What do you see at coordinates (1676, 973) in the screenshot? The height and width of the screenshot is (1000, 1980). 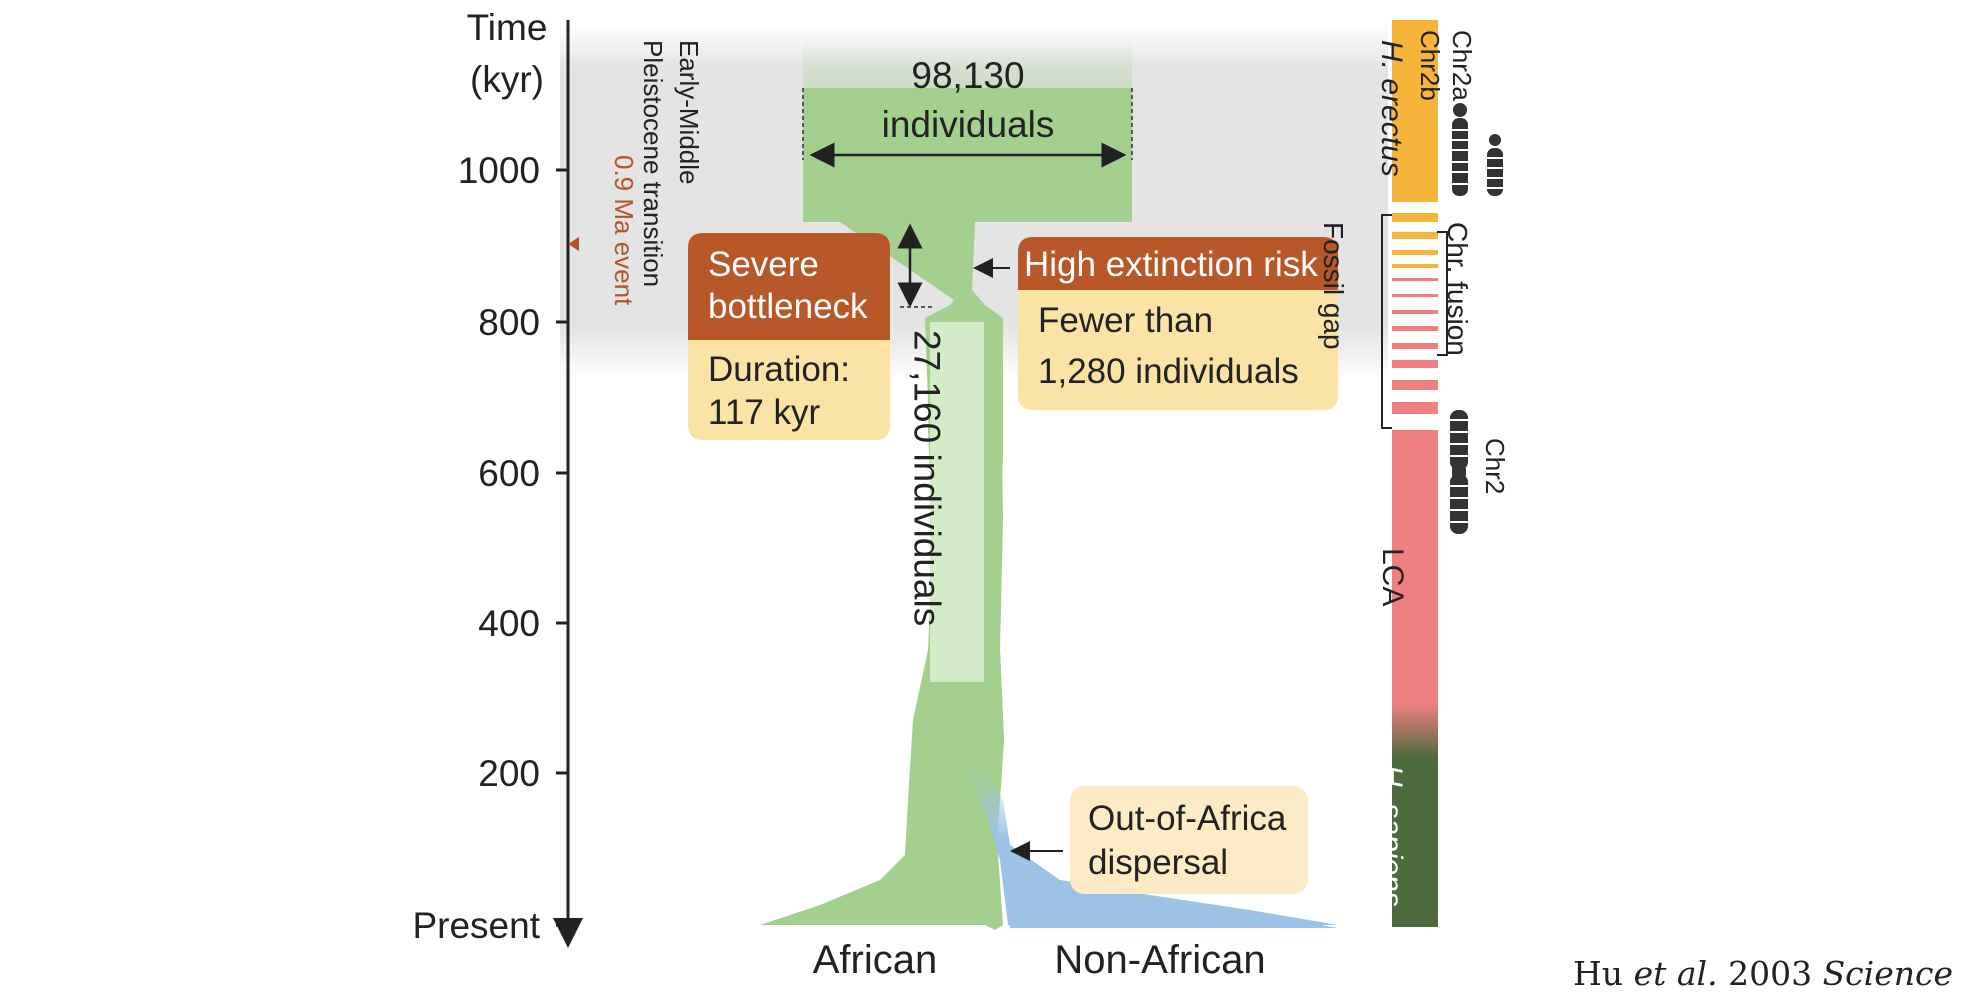 I see `citation-etal: et al.` at bounding box center [1676, 973].